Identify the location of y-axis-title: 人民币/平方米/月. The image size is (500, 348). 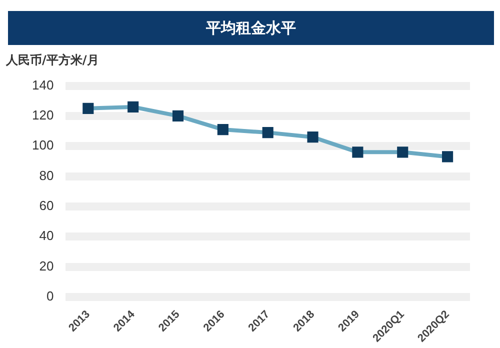
(52, 60).